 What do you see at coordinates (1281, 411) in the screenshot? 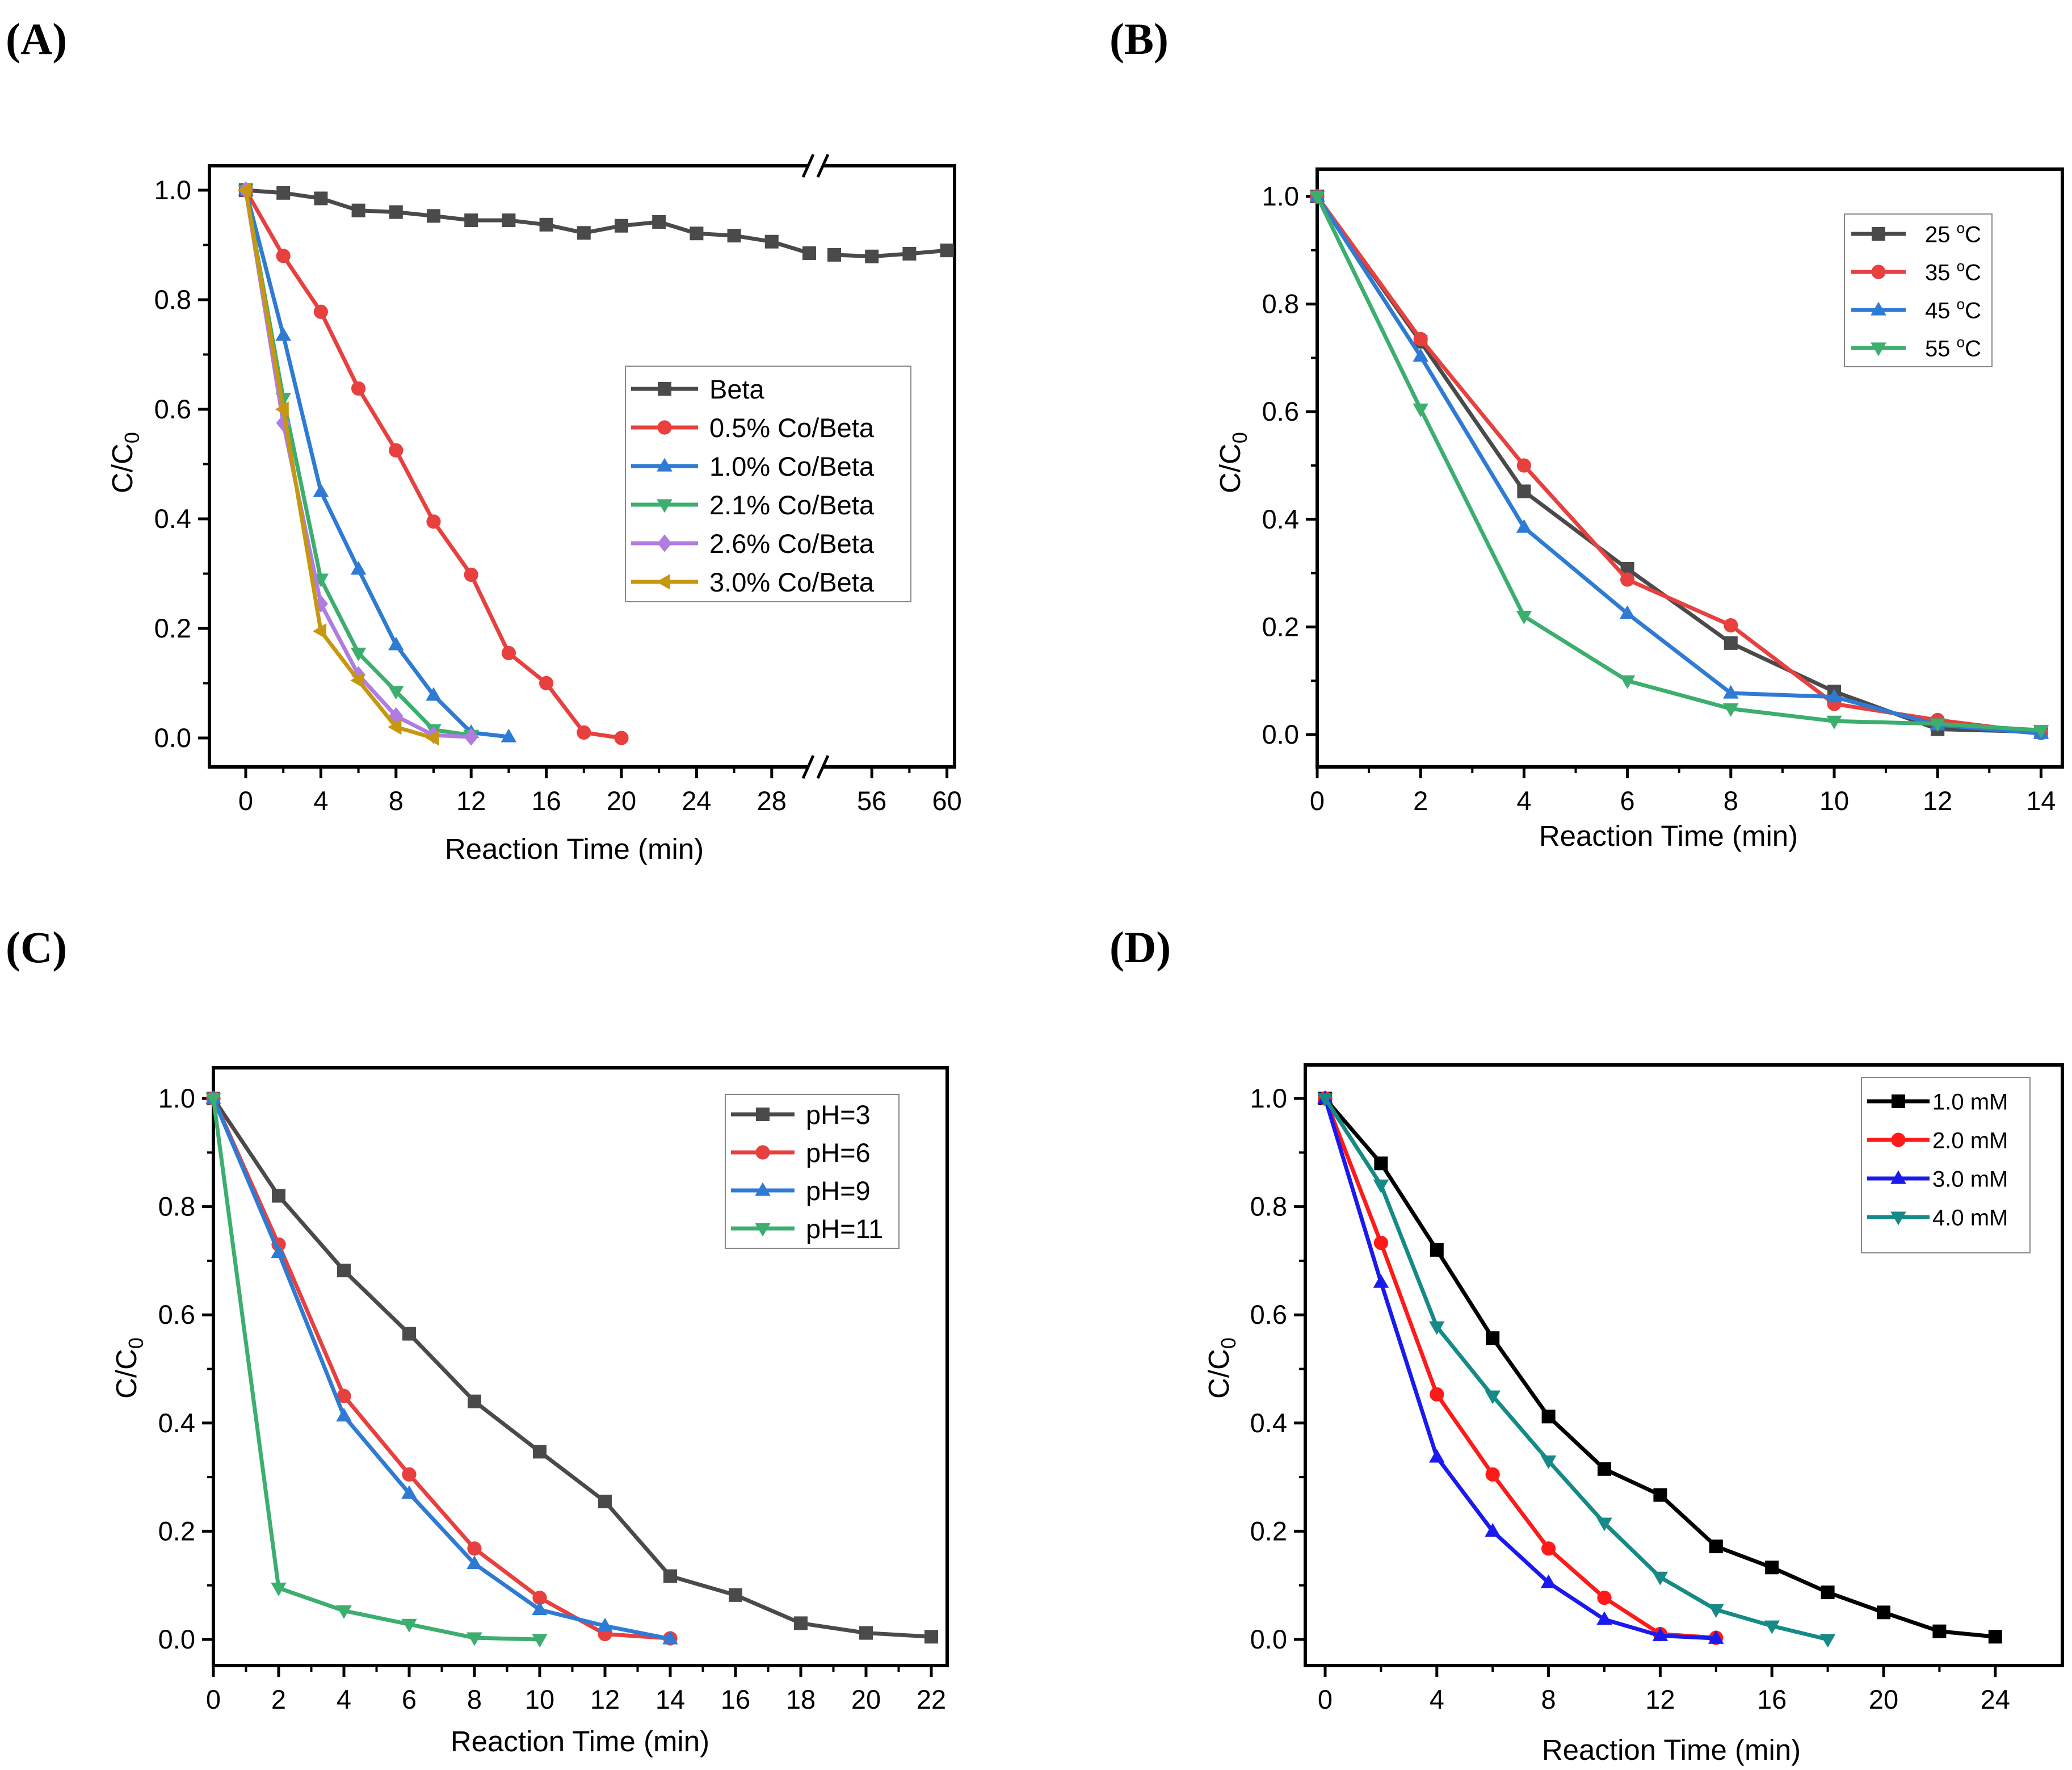
I see `panel-b-y-tick-label: 0.6` at bounding box center [1281, 411].